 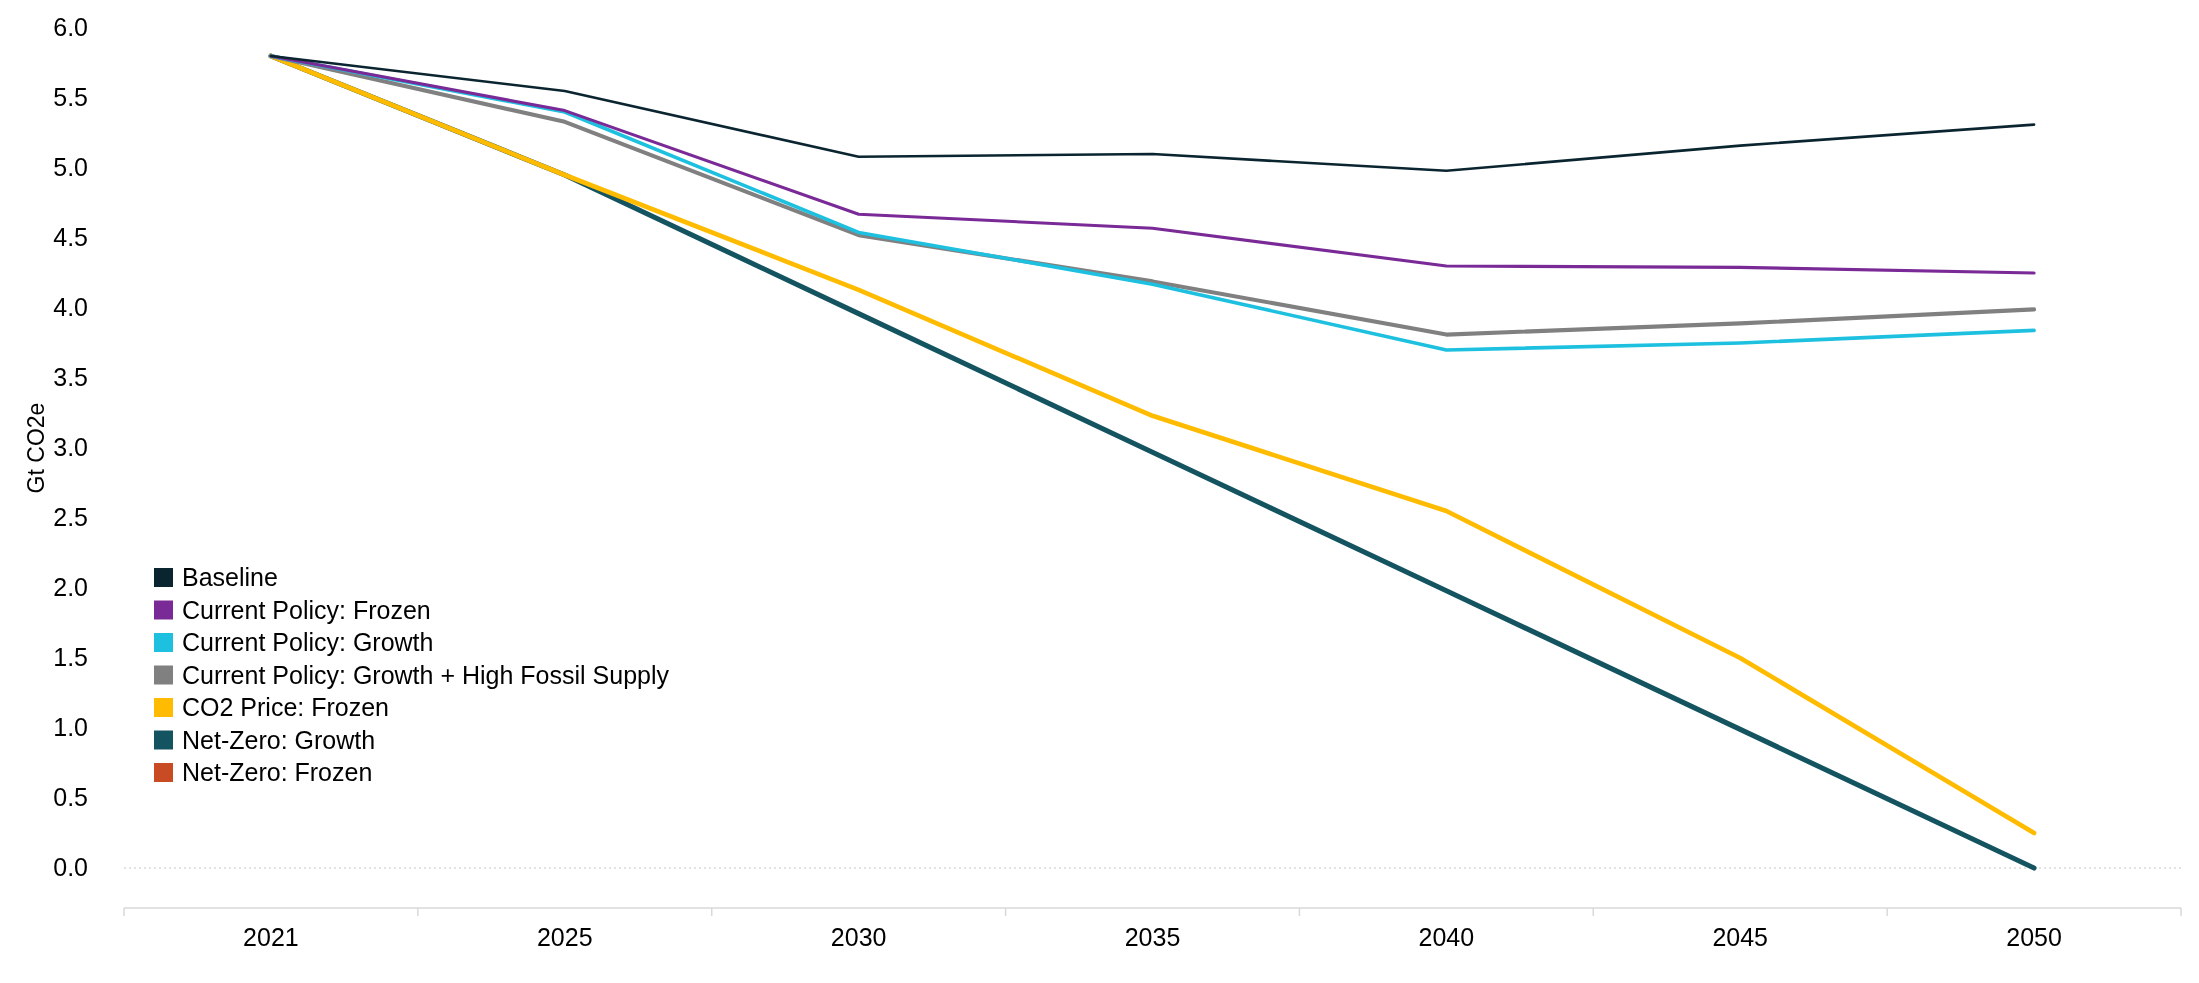 What do you see at coordinates (70, 517) in the screenshot?
I see `y-tick-label: 2.5` at bounding box center [70, 517].